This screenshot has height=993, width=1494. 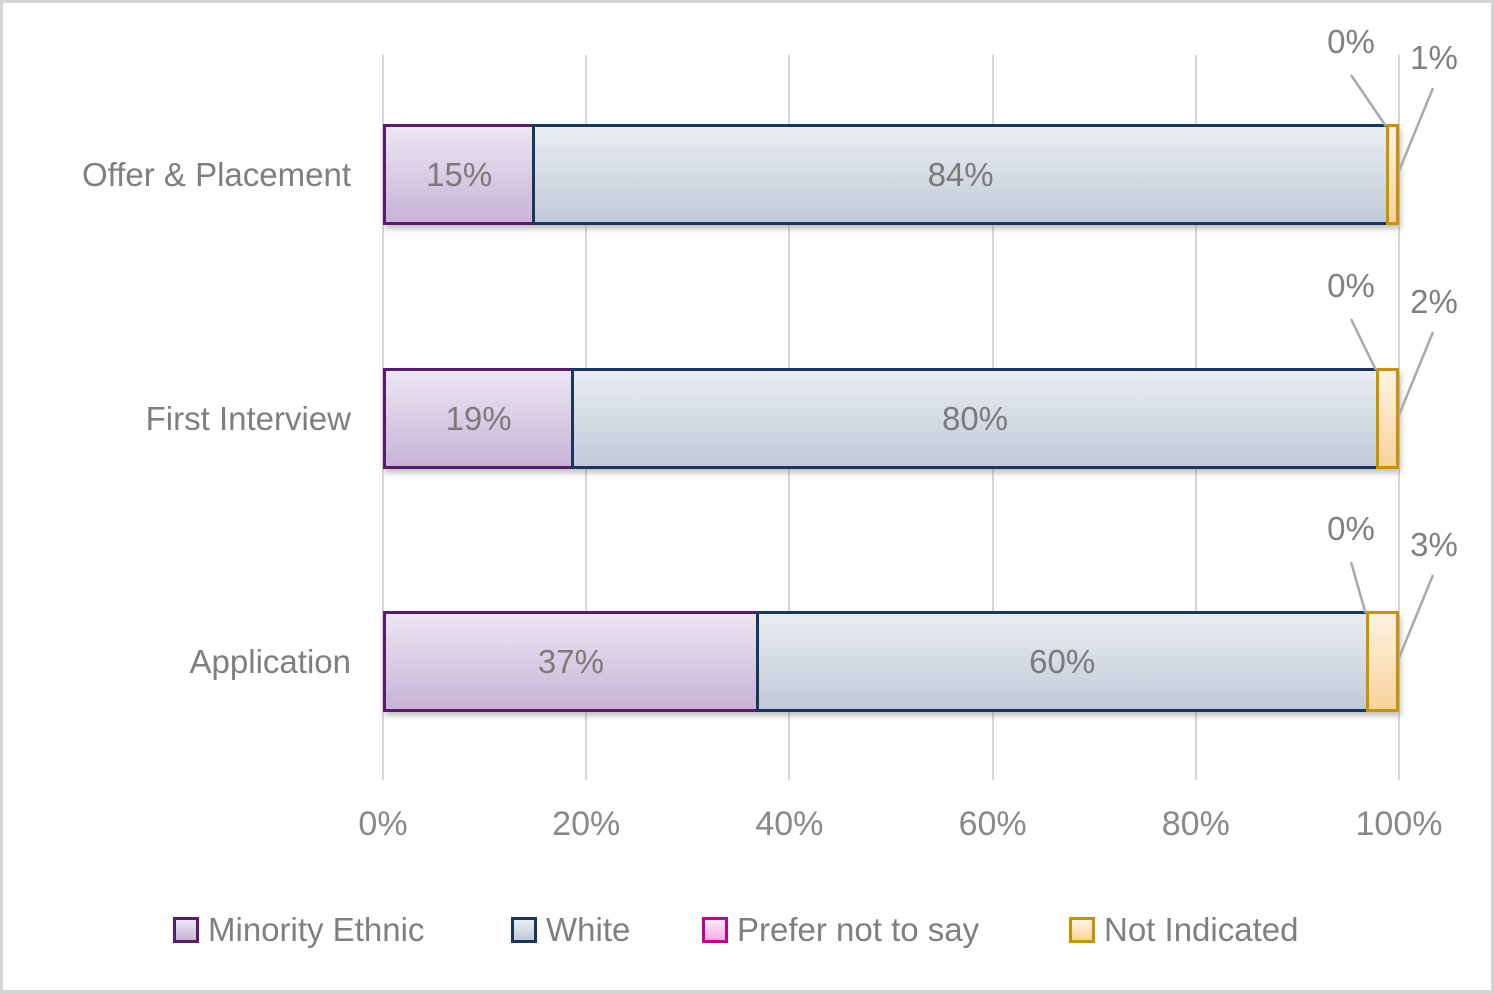 I want to click on data-label-inside: 15%, so click(x=459, y=174).